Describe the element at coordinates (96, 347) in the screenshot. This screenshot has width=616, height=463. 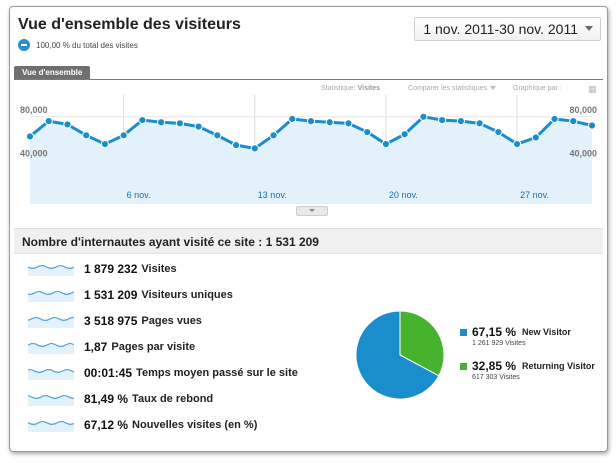
I see `metric-value: 1,87` at that location.